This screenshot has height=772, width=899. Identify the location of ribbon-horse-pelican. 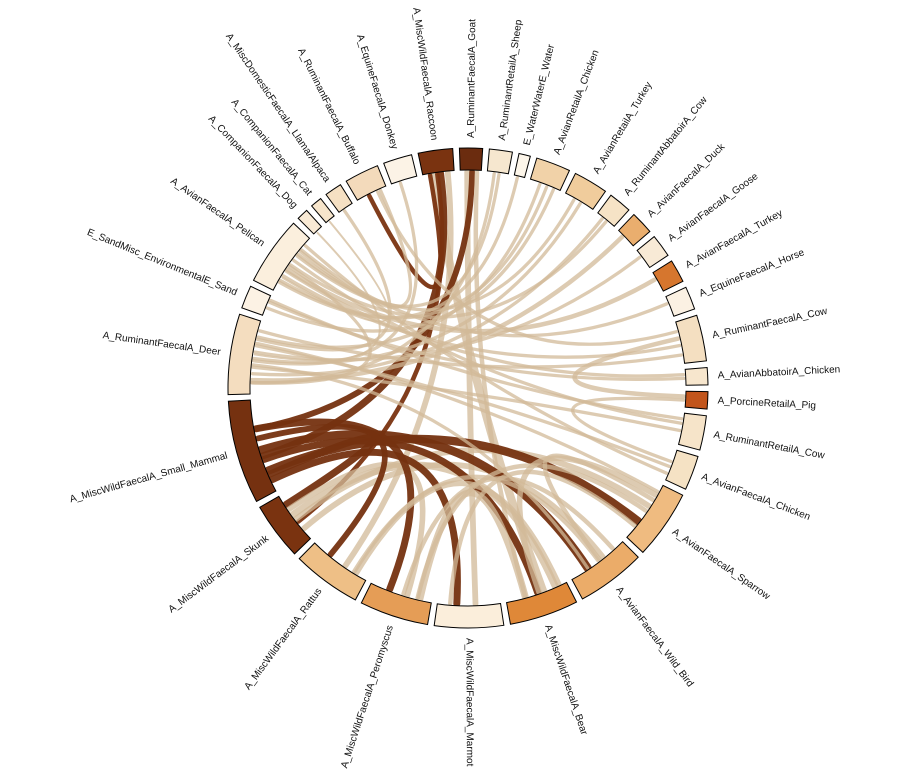
(484, 293).